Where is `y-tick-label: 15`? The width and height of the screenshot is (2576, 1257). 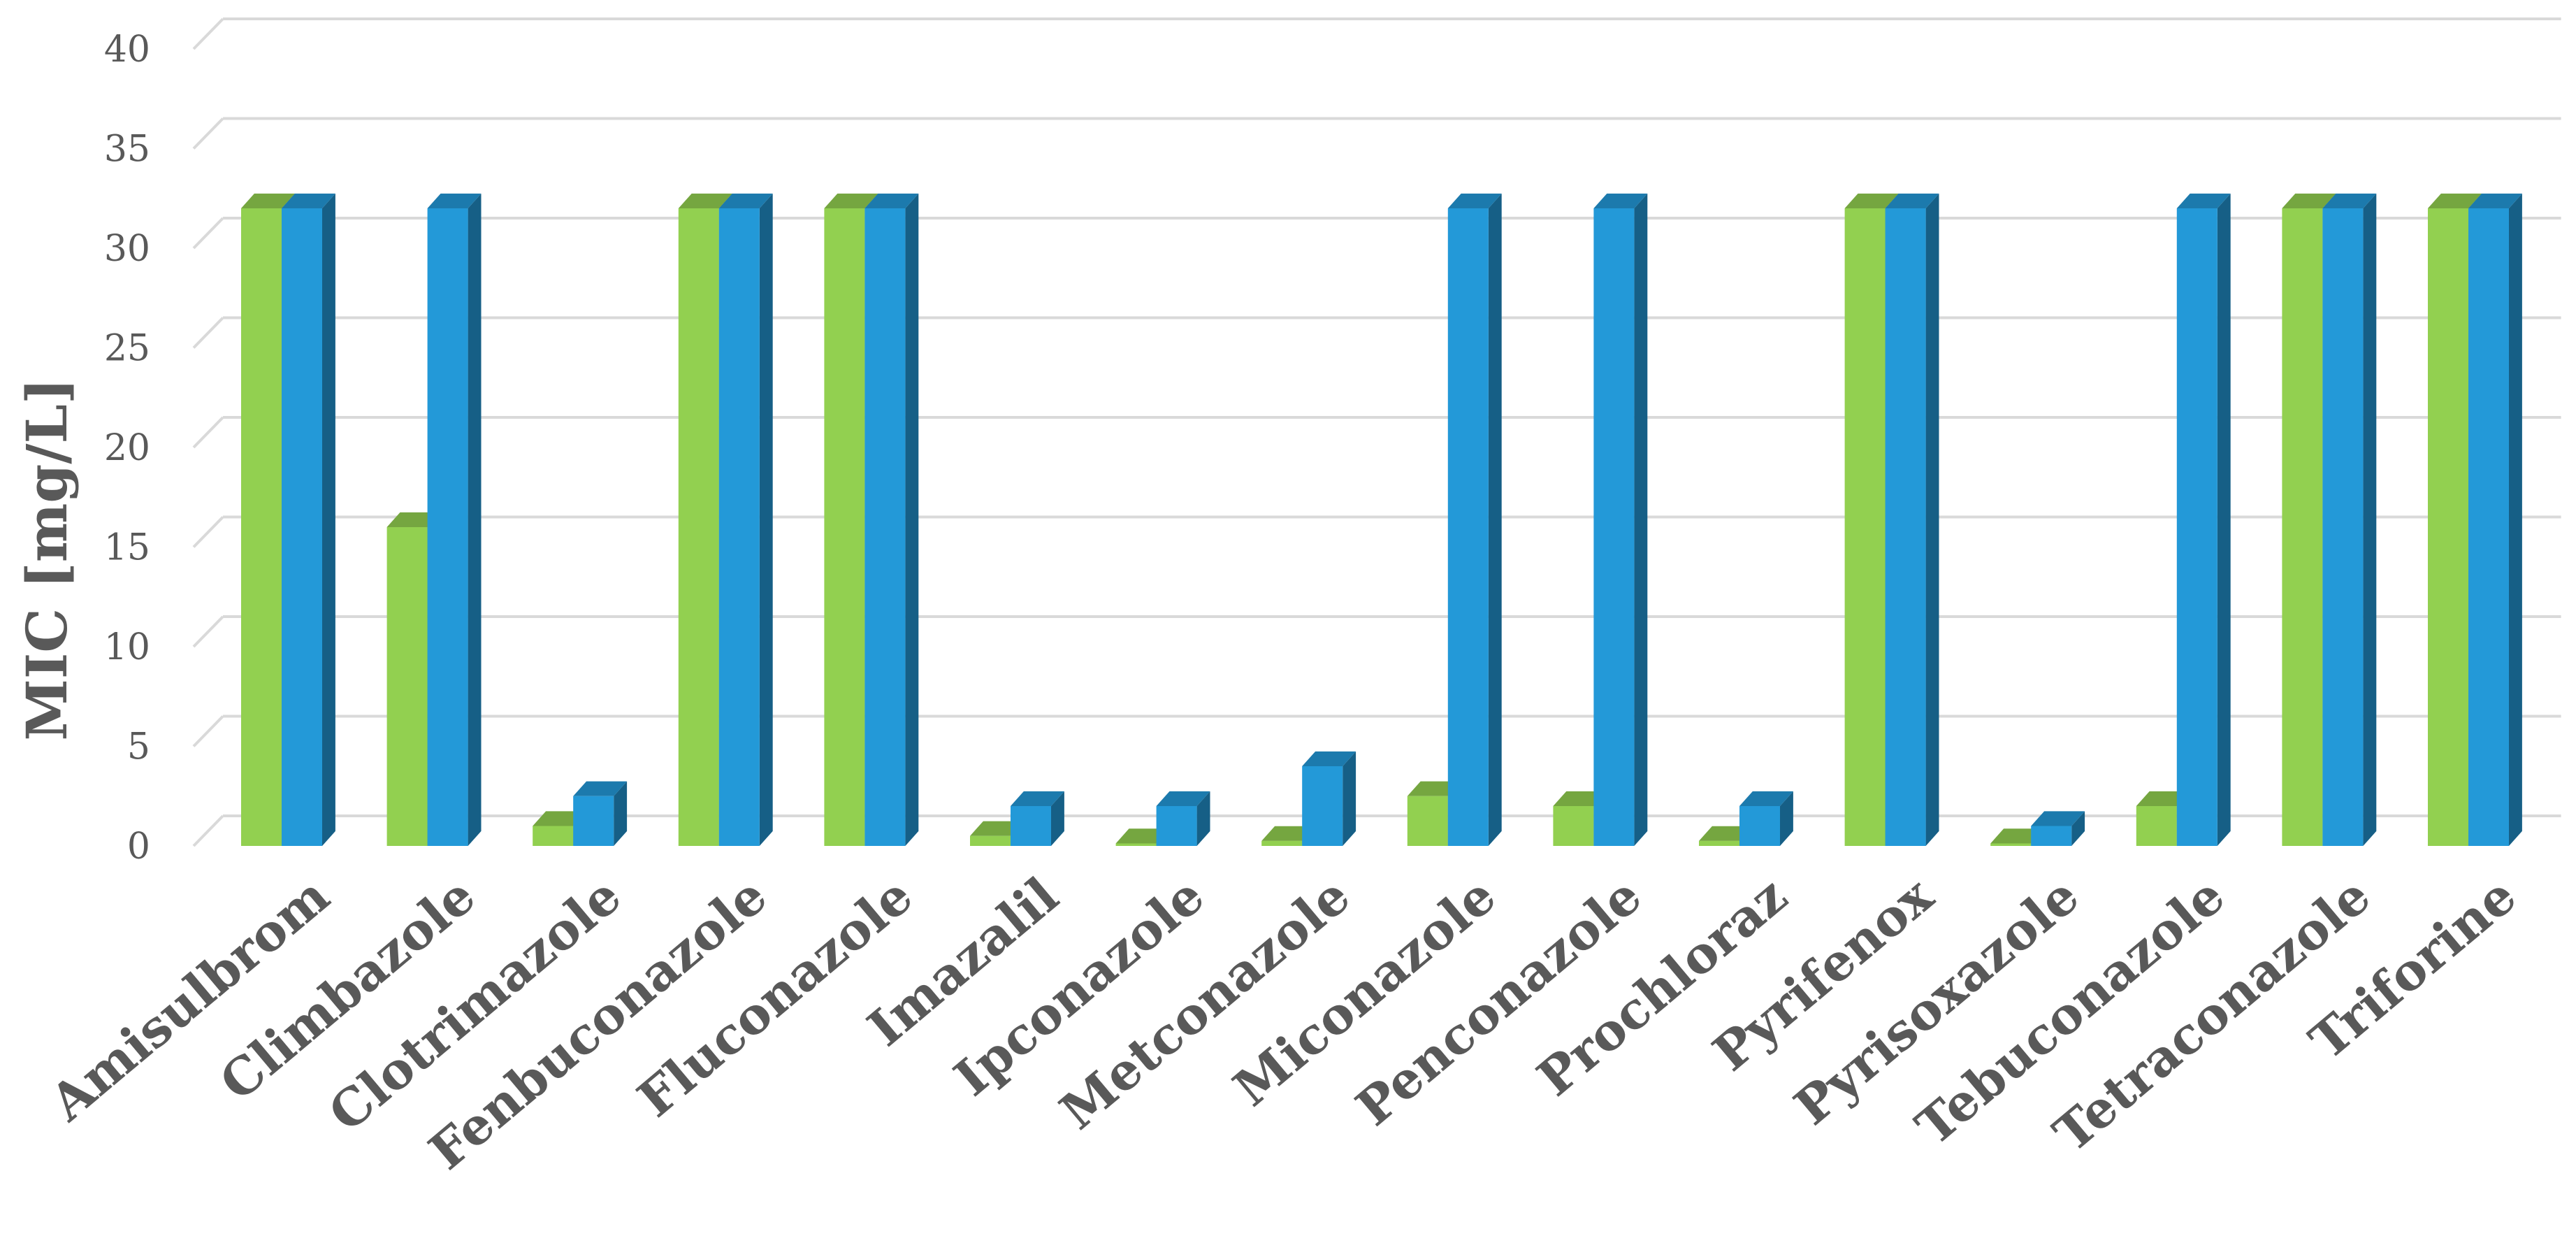 y-tick-label: 15 is located at coordinates (127, 548).